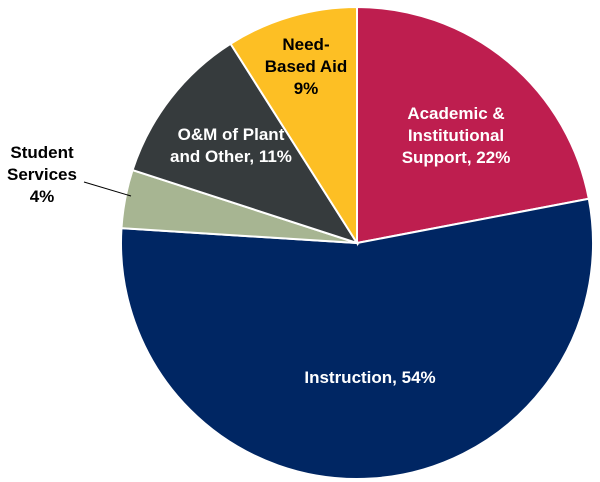 This screenshot has height=482, width=600. What do you see at coordinates (455, 113) in the screenshot?
I see `pie-label-line: Academic &` at bounding box center [455, 113].